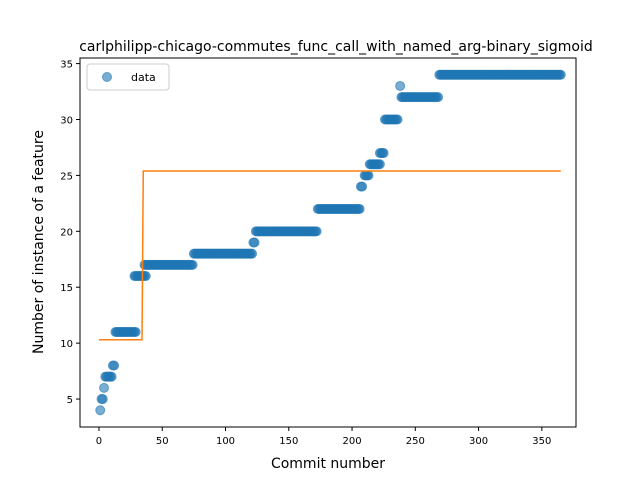 This screenshot has height=480, width=640. Describe the element at coordinates (351, 441) in the screenshot. I see `x-tick-label: 200` at that location.